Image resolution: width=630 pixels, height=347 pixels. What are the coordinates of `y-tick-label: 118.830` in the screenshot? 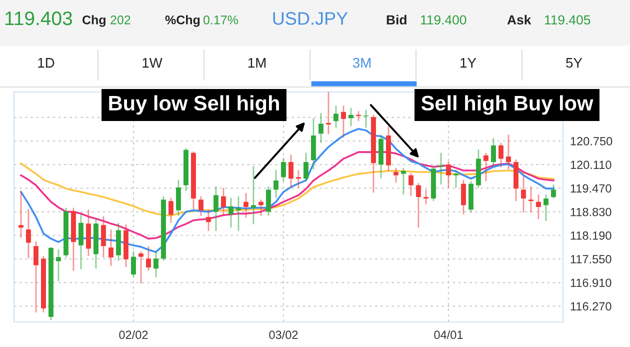 It's located at (591, 212).